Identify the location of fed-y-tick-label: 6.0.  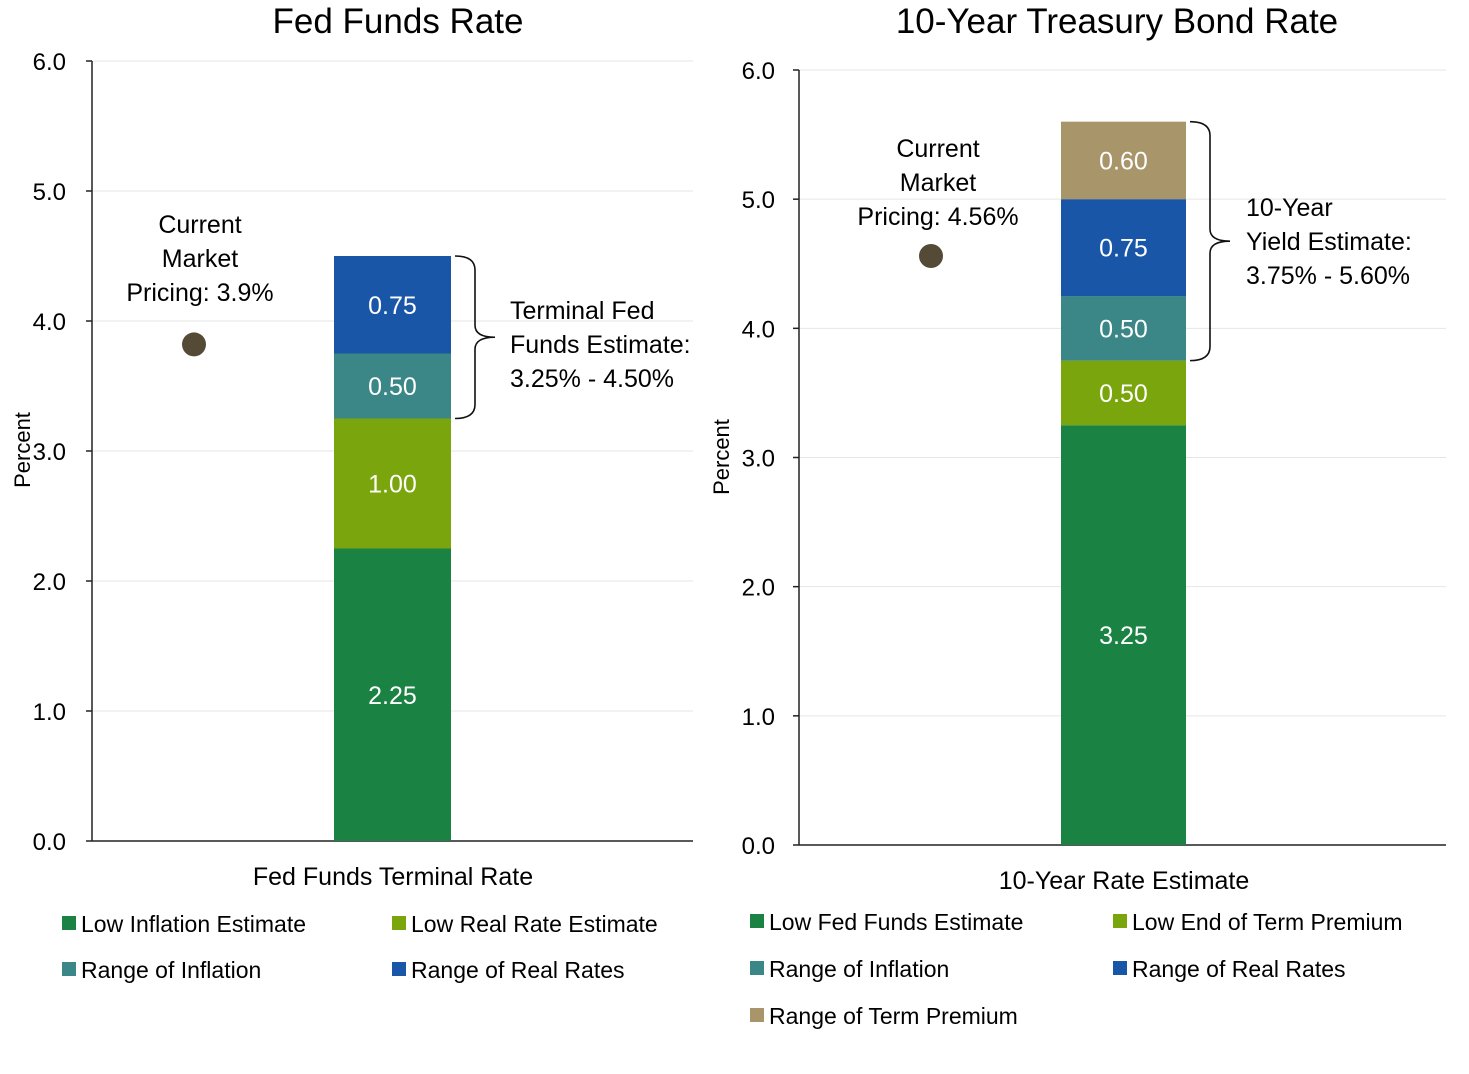
(49, 62).